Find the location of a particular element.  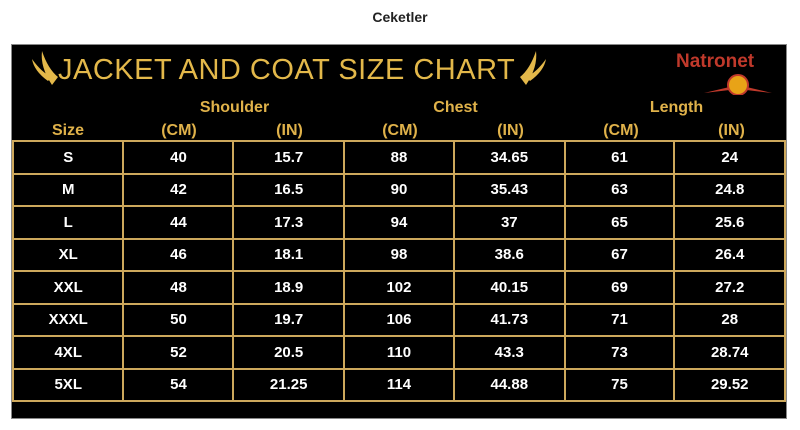

value-cell: 54 is located at coordinates (178, 384).